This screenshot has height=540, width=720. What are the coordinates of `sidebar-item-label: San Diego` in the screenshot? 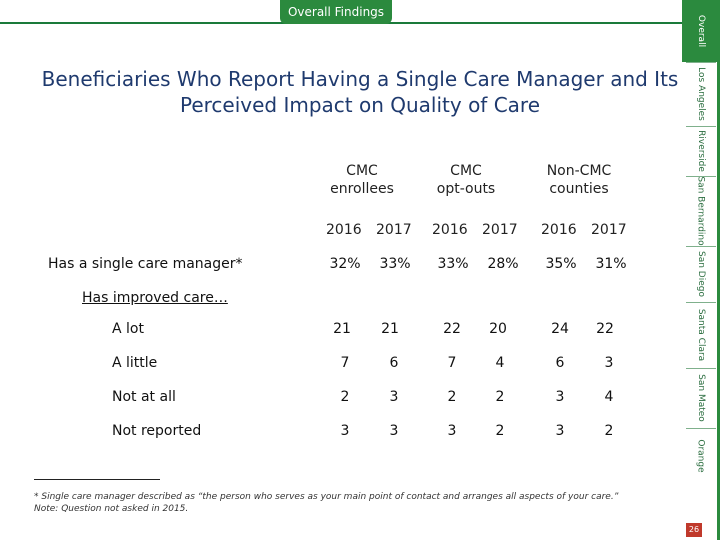 It's located at (701, 274).